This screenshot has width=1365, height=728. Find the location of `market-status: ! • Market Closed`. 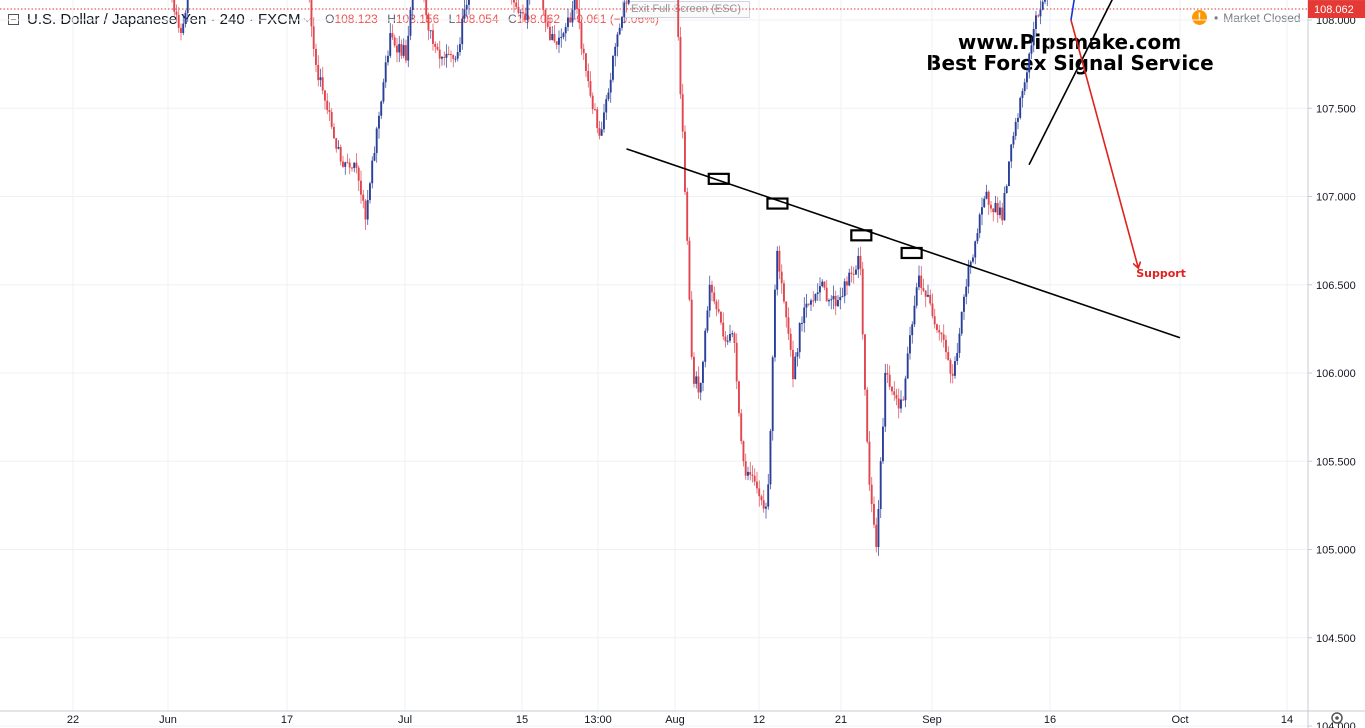

market-status: ! • Market Closed is located at coordinates (1246, 17).